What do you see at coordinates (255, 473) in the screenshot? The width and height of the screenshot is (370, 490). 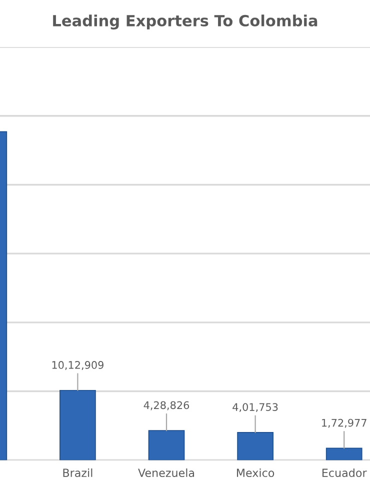 I see `x-tick-label: Mexico` at bounding box center [255, 473].